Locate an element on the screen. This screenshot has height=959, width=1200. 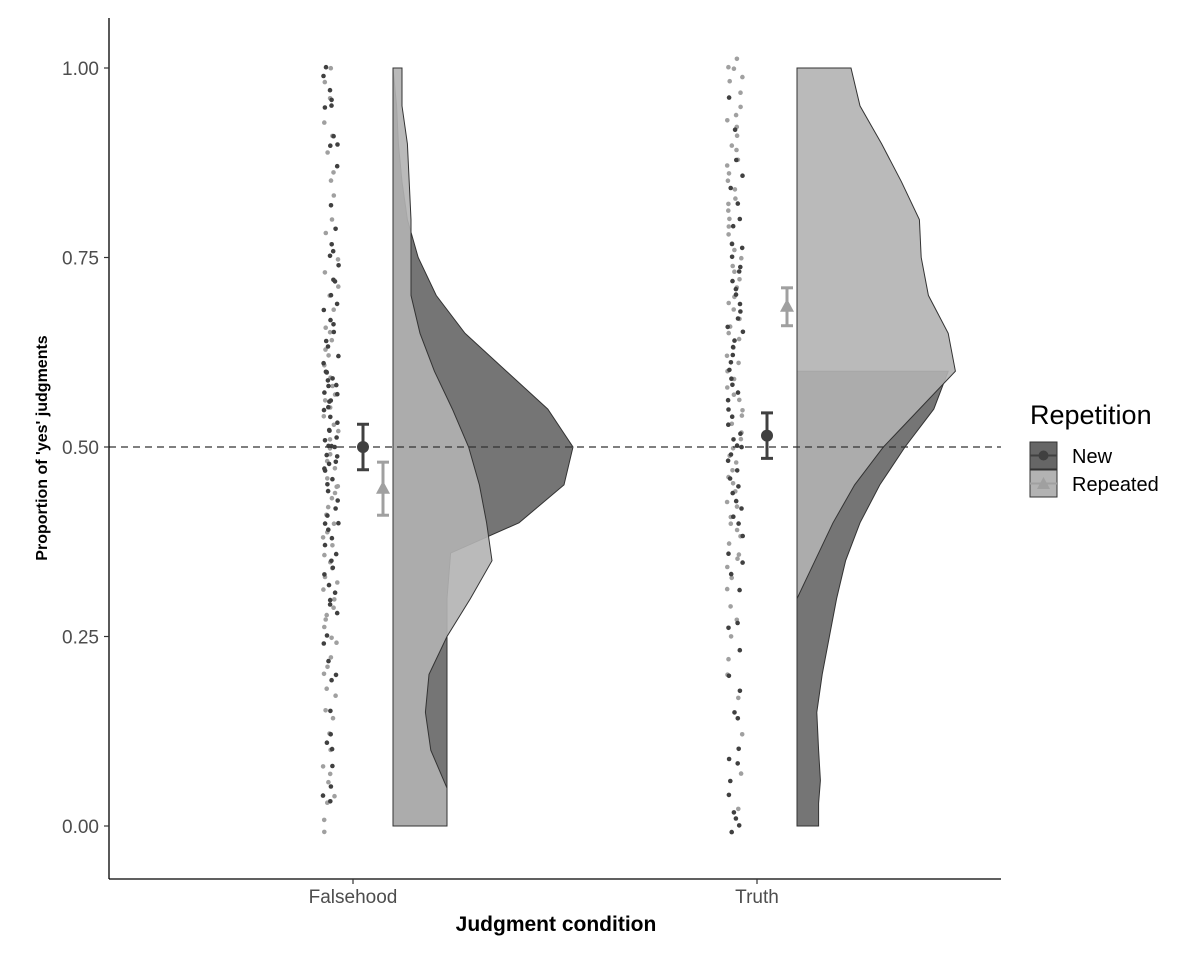
legend-key-new-circle-icon is located at coordinates (1043, 455).